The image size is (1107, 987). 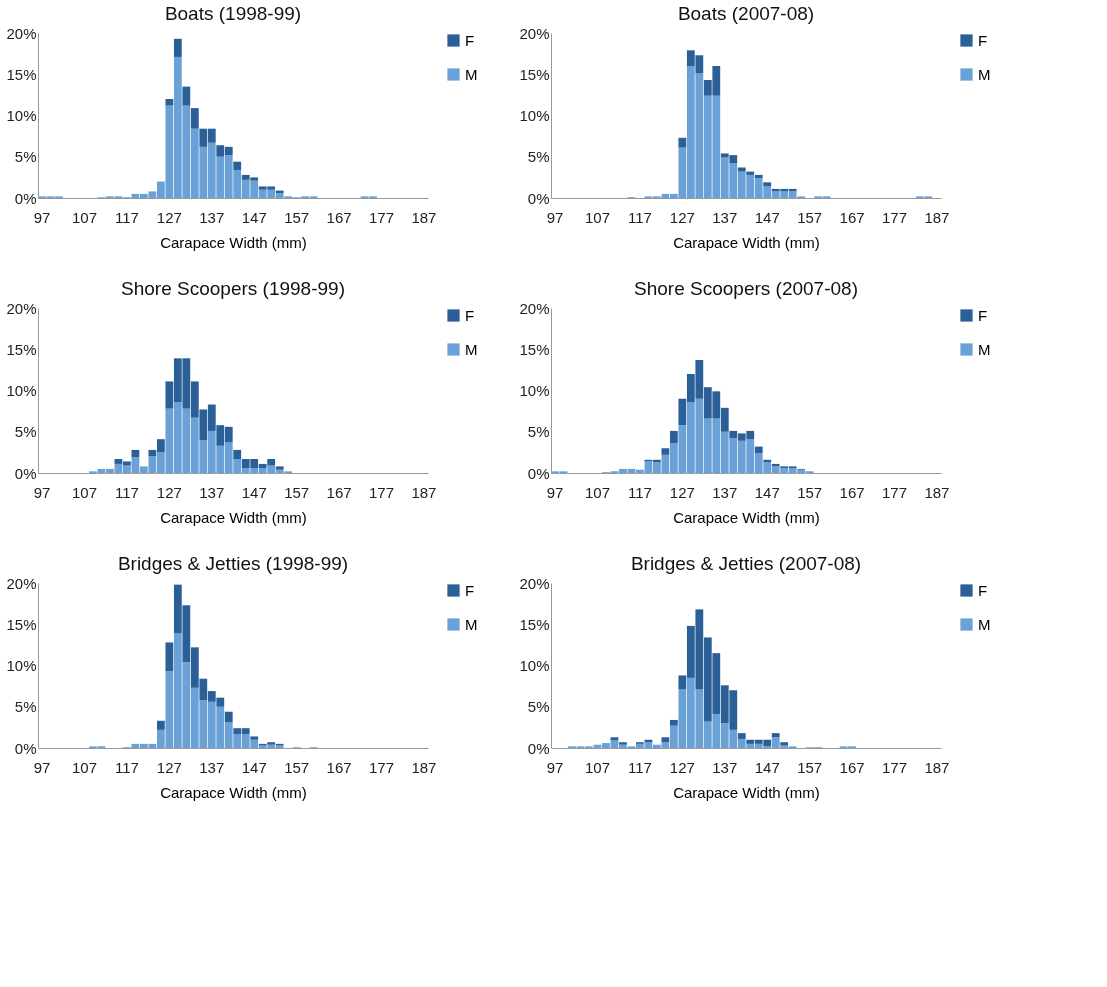 I want to click on chart-title: Boats (1998-99), so click(x=233, y=13).